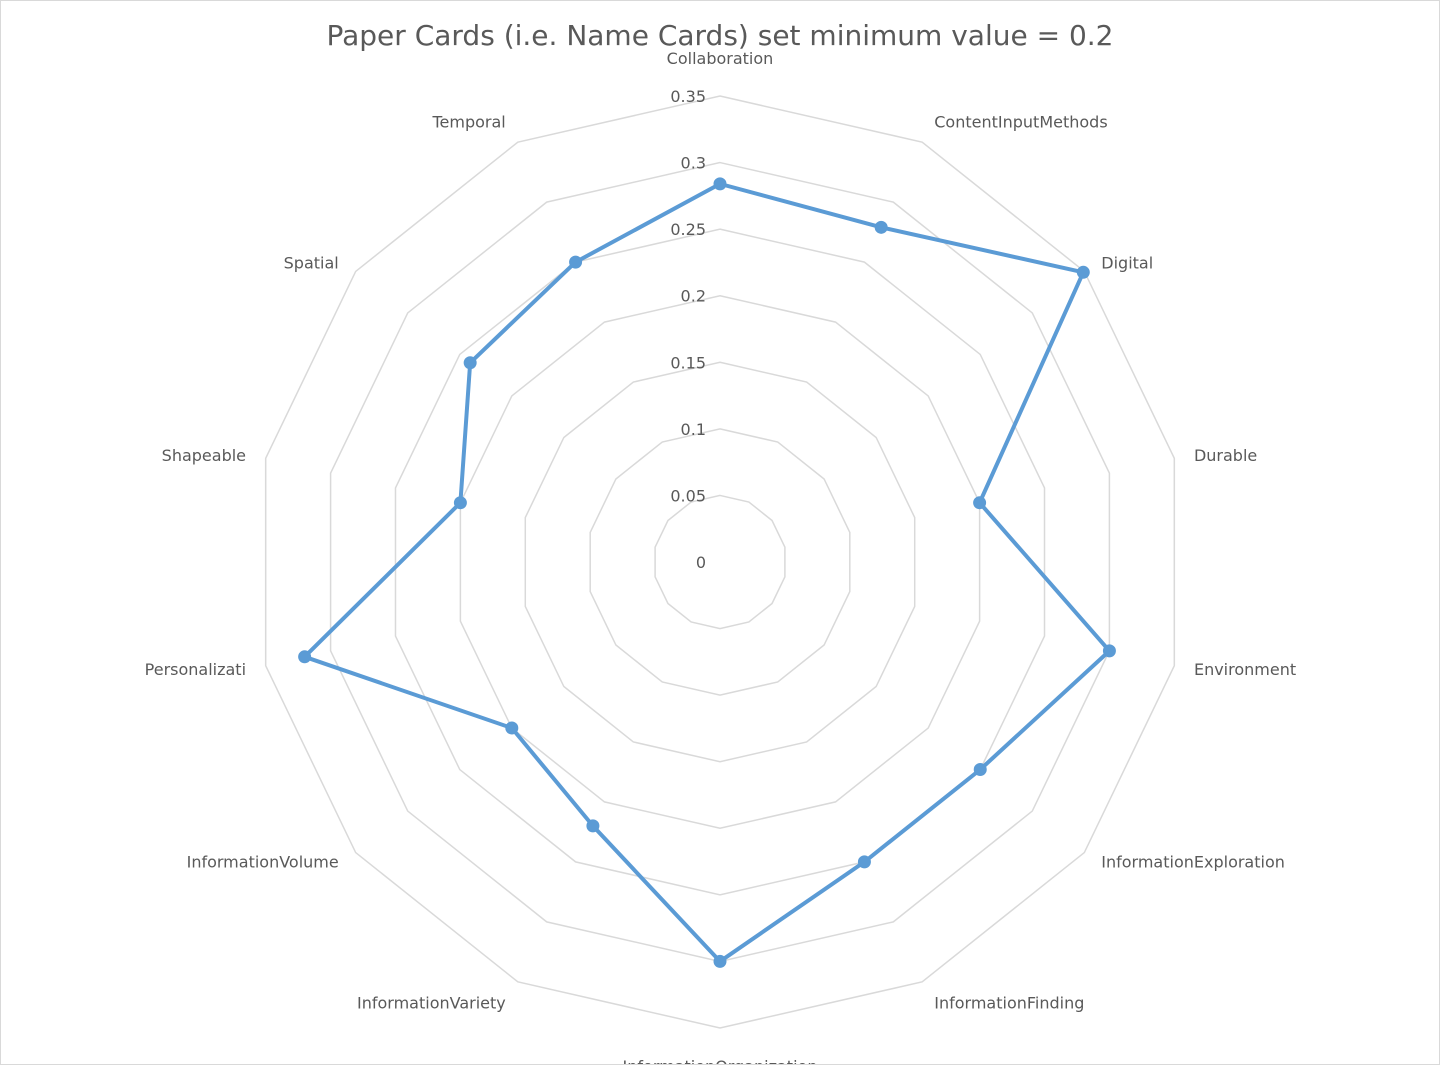 This screenshot has width=1440, height=1065. What do you see at coordinates (688, 229) in the screenshot?
I see `tick-label: 0.25` at bounding box center [688, 229].